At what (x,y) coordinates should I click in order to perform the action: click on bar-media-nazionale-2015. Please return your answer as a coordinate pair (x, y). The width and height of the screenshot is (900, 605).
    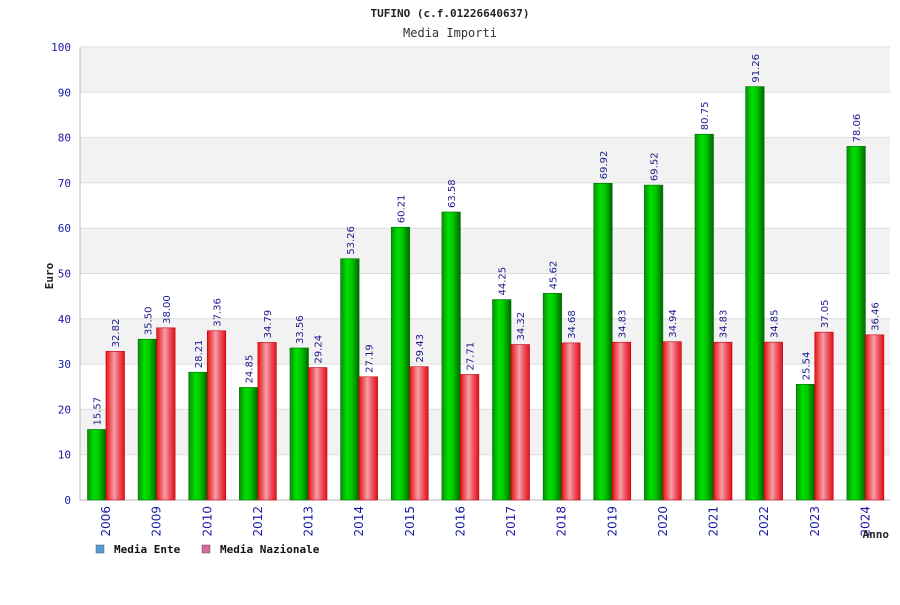
    Looking at the image, I should click on (419, 433).